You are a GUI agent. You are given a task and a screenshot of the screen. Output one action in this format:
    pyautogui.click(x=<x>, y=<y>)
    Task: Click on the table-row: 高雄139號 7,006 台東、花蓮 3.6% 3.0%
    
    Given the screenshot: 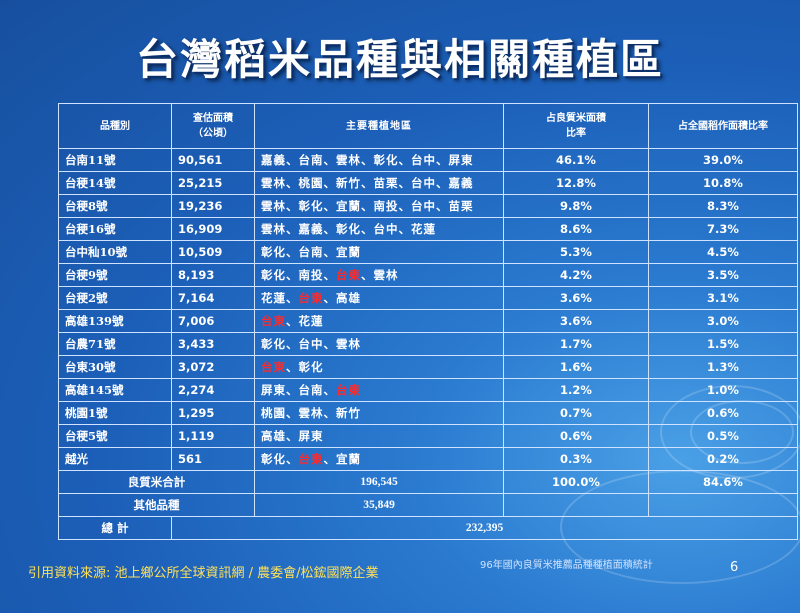 What is the action you would take?
    pyautogui.click(x=428, y=321)
    